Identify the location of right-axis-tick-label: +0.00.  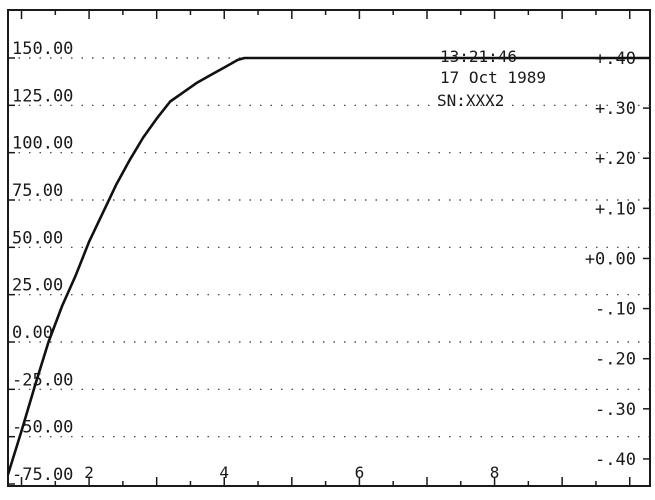
(610, 259).